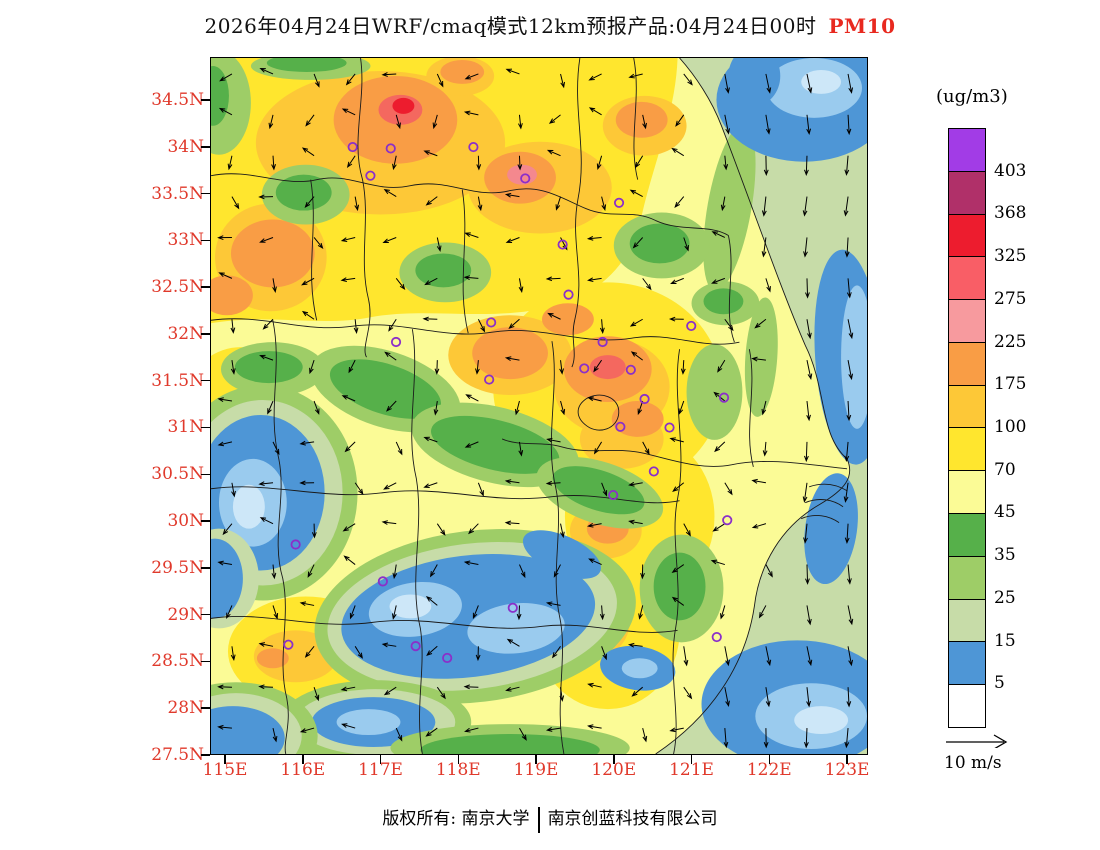 The width and height of the screenshot is (1100, 850). What do you see at coordinates (847, 770) in the screenshot?
I see `x-axis-label: 123E` at bounding box center [847, 770].